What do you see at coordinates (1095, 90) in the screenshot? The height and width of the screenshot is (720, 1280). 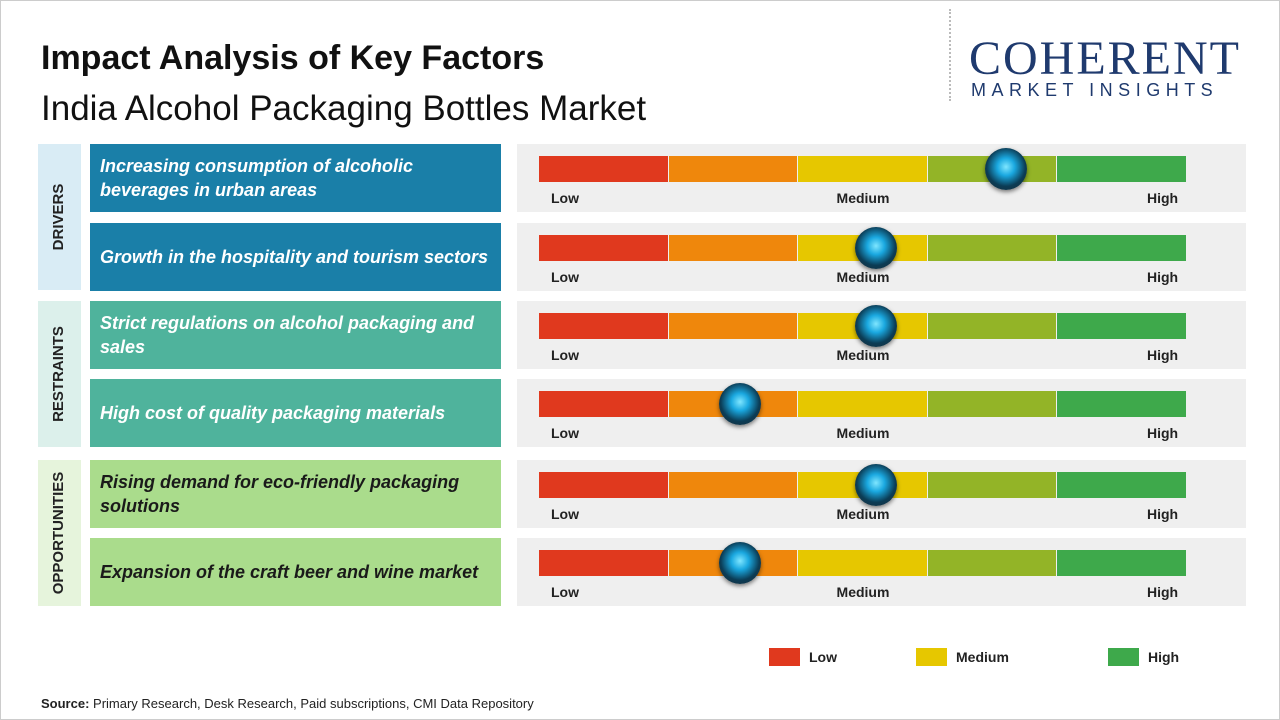 I see `logo-tagline: MARKET INSIGHTS` at bounding box center [1095, 90].